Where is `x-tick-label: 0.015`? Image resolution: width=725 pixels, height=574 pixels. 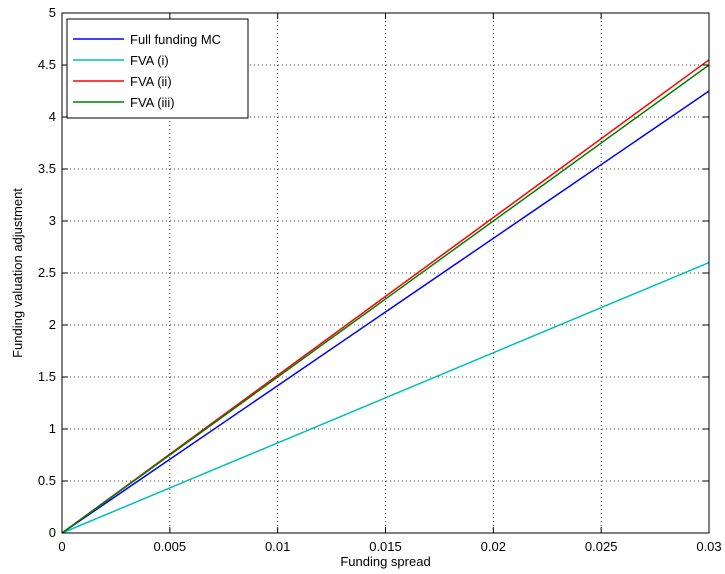 x-tick-label: 0.015 is located at coordinates (385, 546).